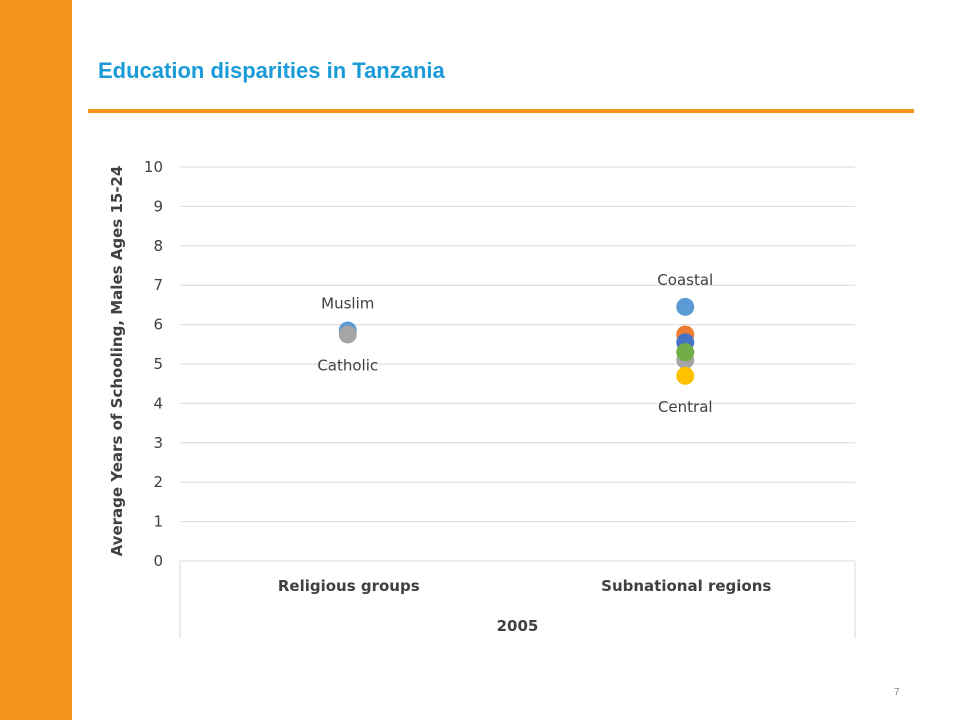 The width and height of the screenshot is (960, 720). Describe the element at coordinates (158, 246) in the screenshot. I see `y-tick-label: 8` at that location.